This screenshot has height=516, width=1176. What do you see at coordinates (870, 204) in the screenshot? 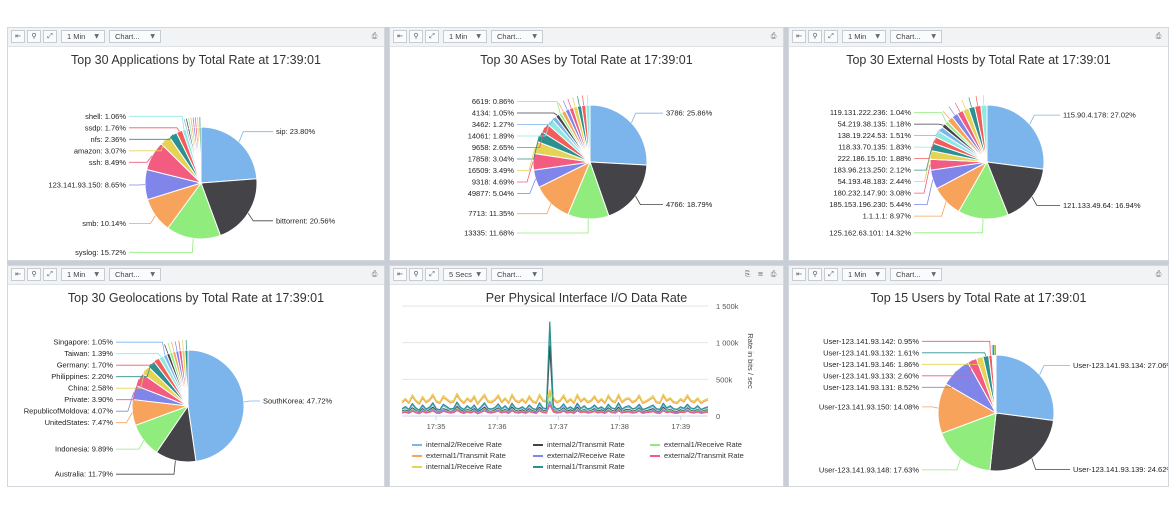
I see `data-label: 185.153.196.230: 5.44%` at bounding box center [870, 204].